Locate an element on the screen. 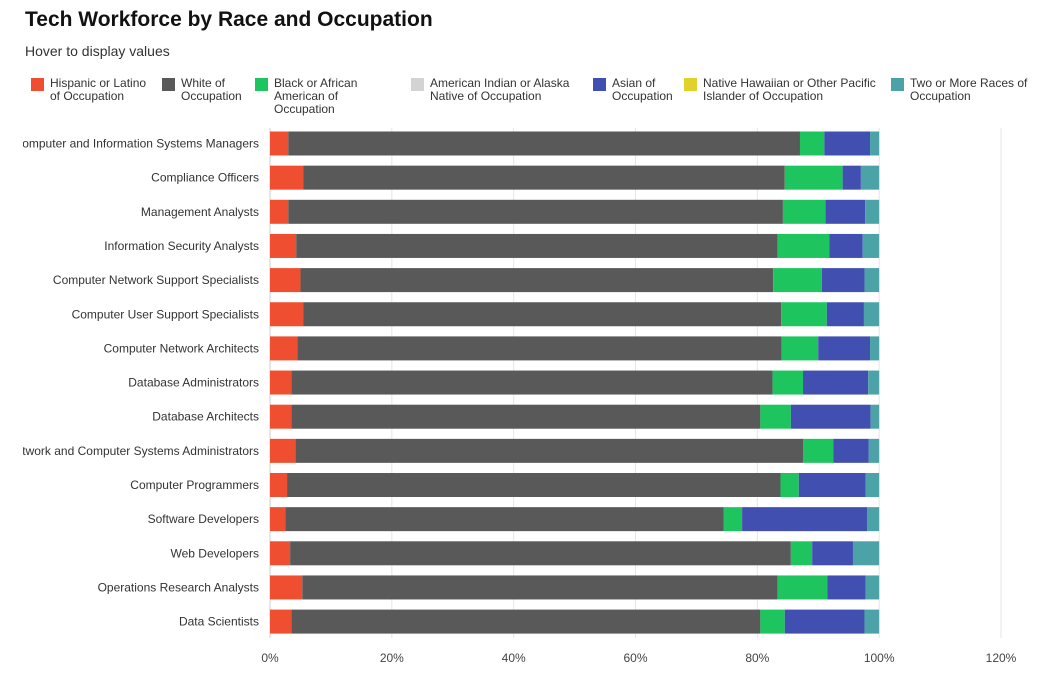 The height and width of the screenshot is (679, 1046). legend-label-two-or-more: Two or More Races of Occupation is located at coordinates (969, 89).